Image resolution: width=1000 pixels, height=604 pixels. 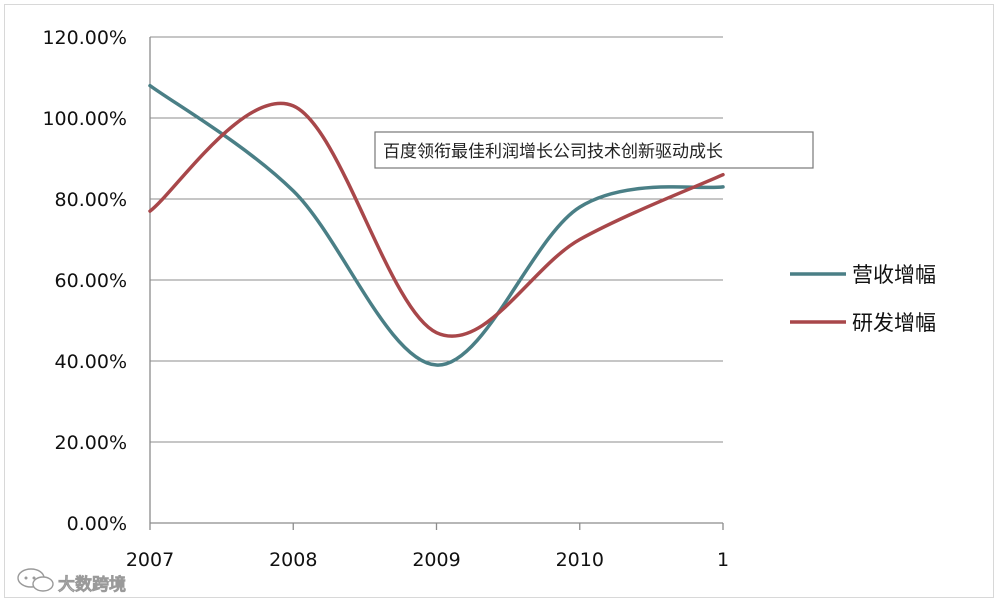 I want to click on annotation-border, so click(x=594, y=150).